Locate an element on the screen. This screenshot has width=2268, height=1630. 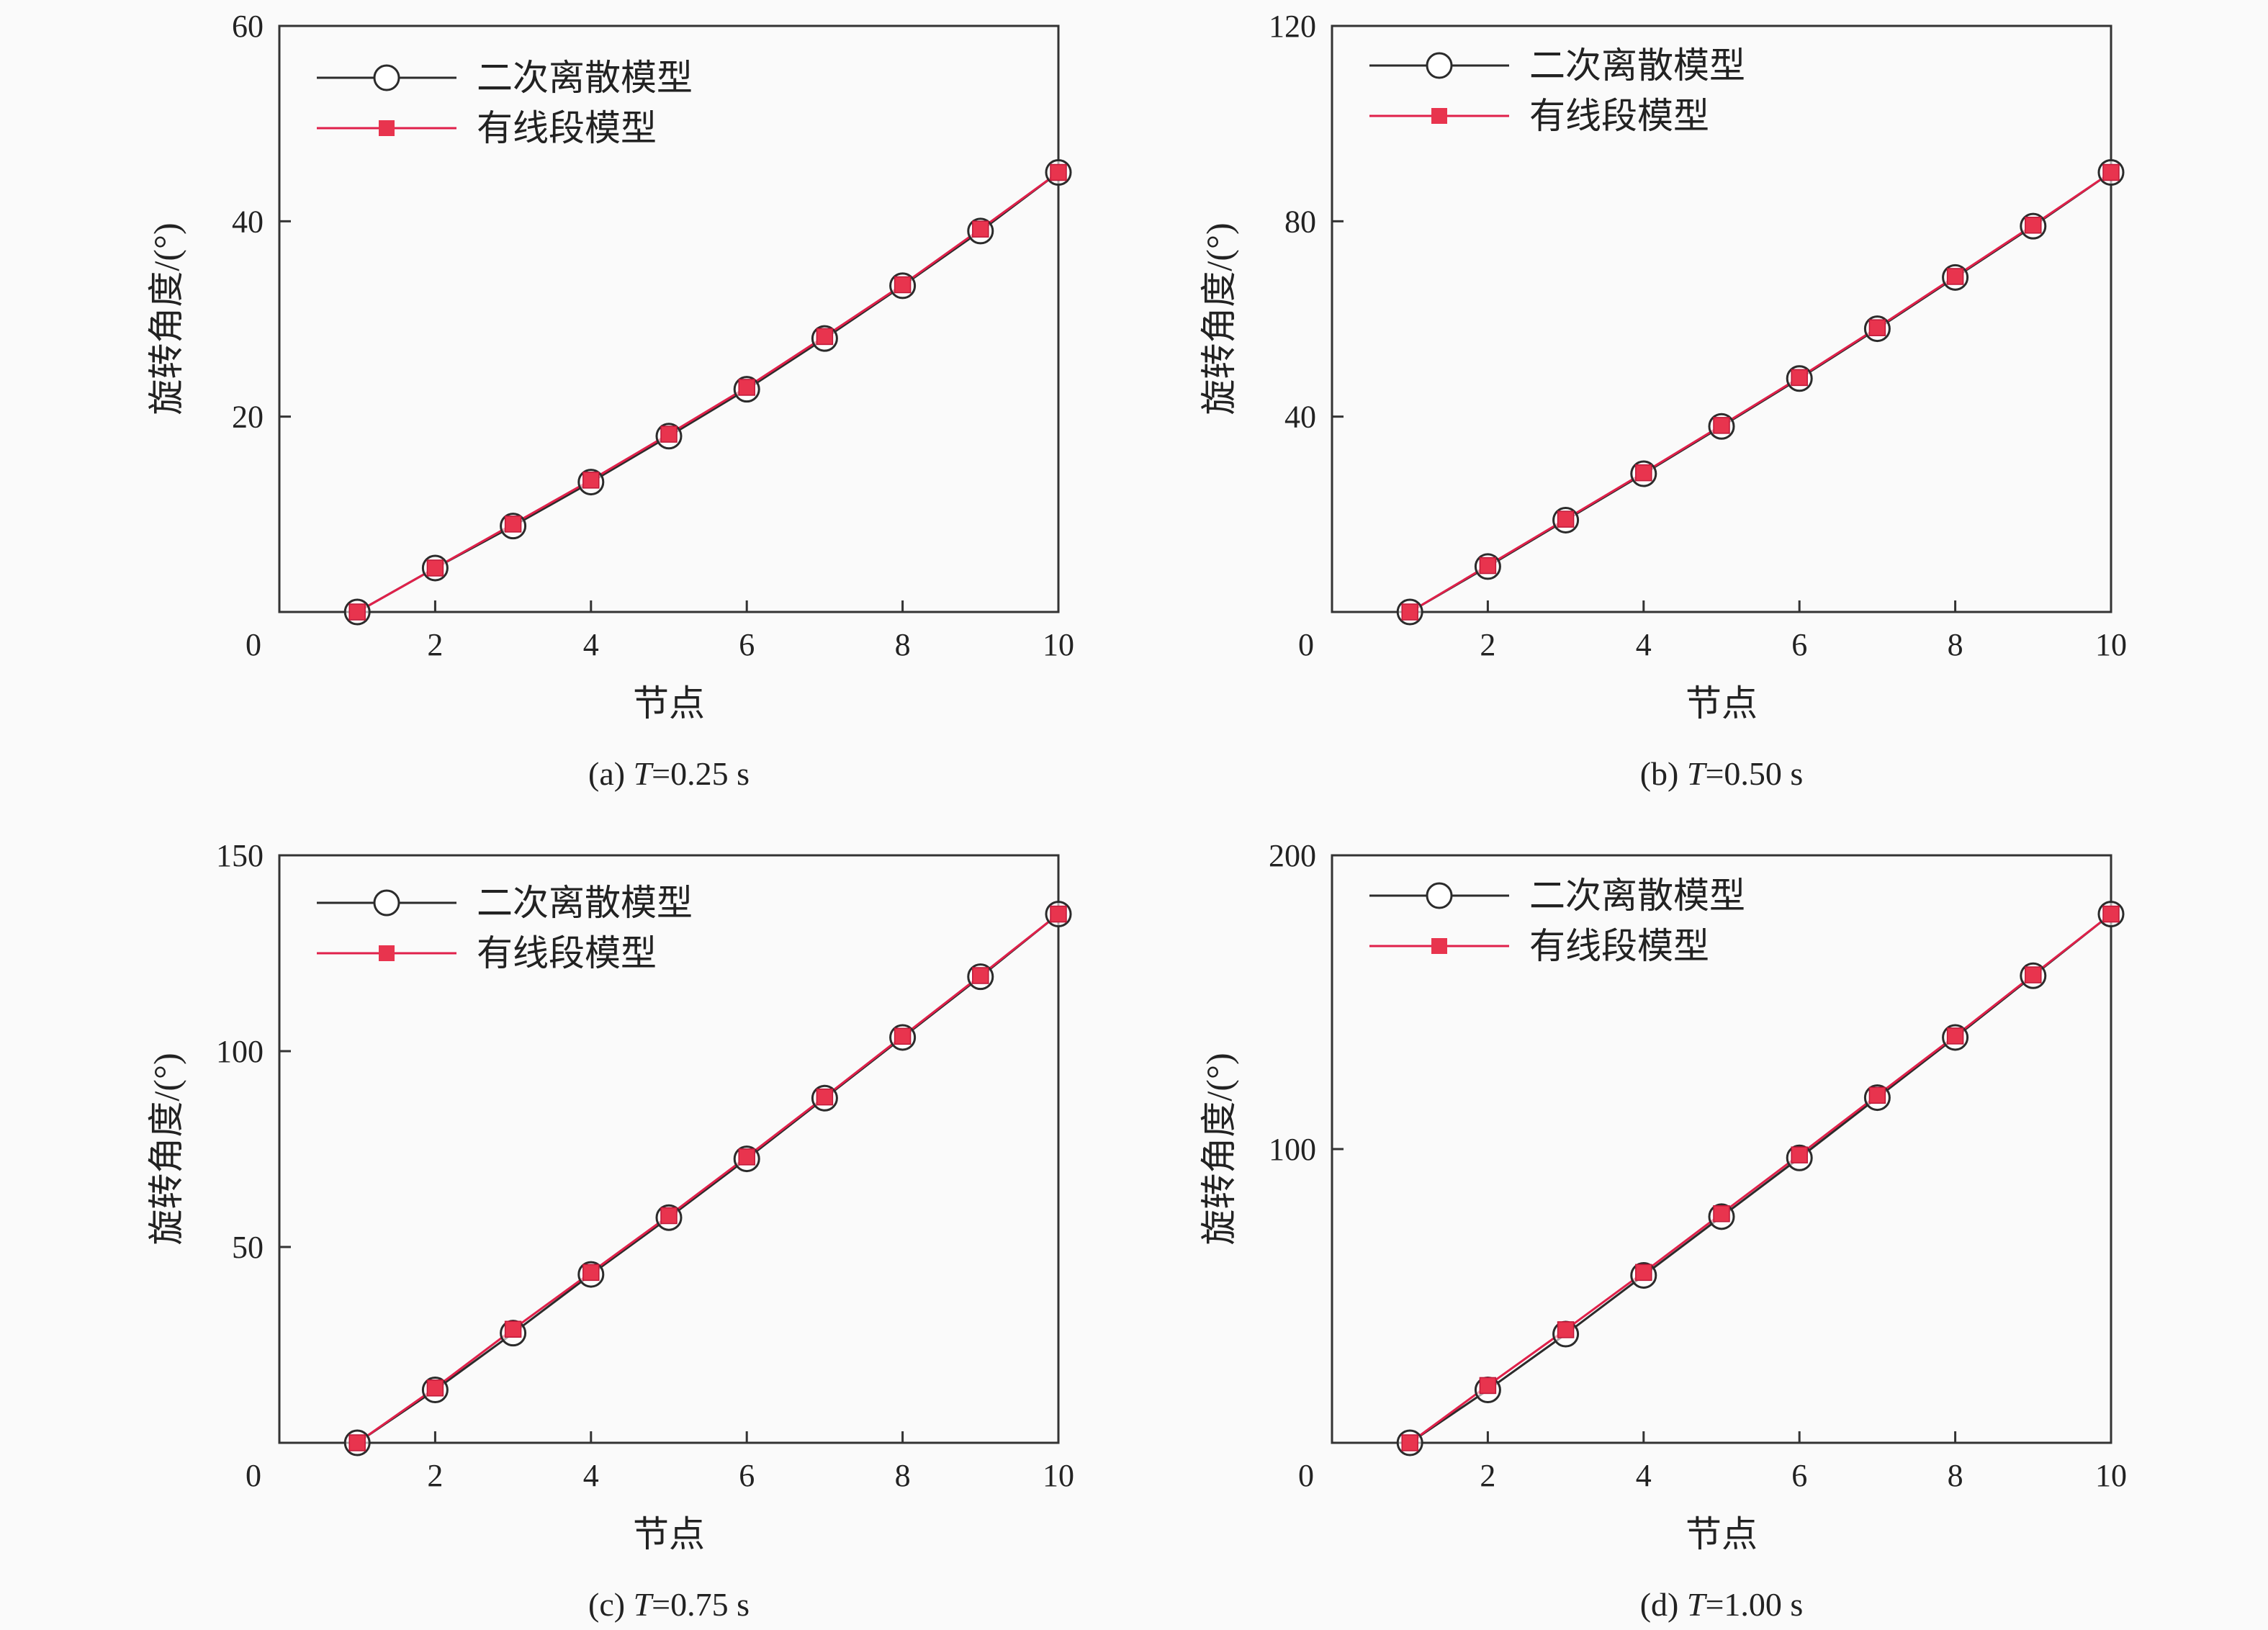
y-tick-label: 120 is located at coordinates (1292, 26).